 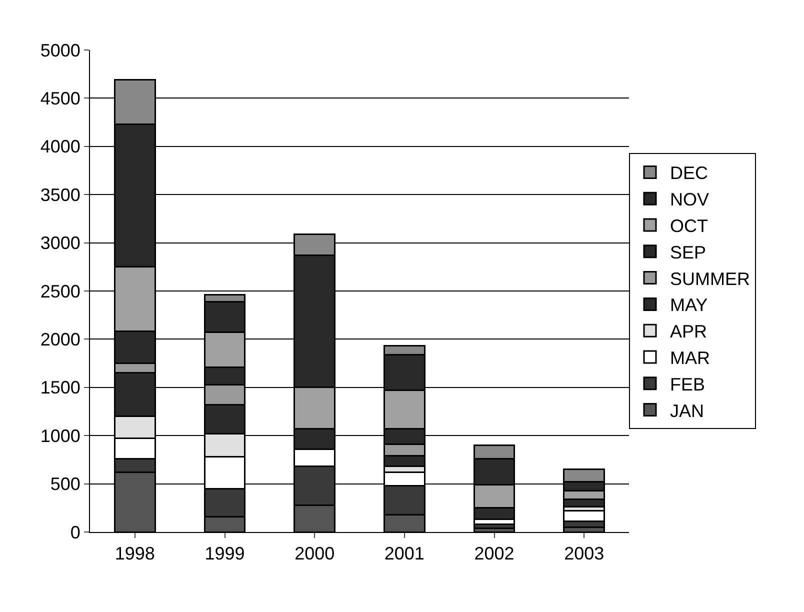 What do you see at coordinates (314, 554) in the screenshot?
I see `x-tick-label: 2000` at bounding box center [314, 554].